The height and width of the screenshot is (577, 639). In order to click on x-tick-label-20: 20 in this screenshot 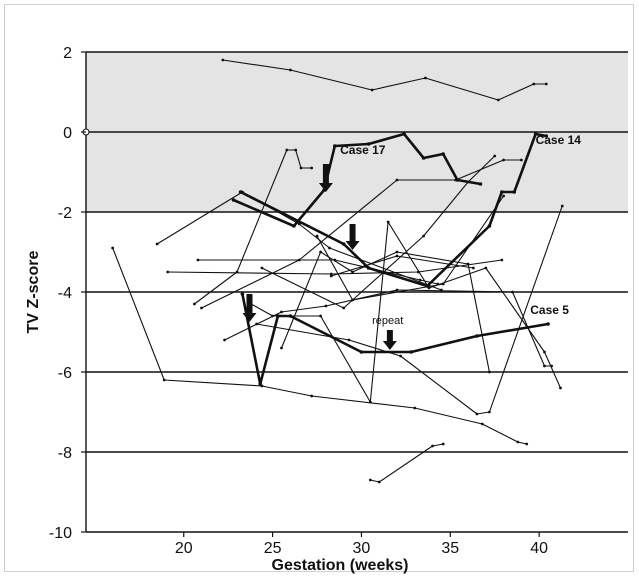, I will do `click(184, 548)`.